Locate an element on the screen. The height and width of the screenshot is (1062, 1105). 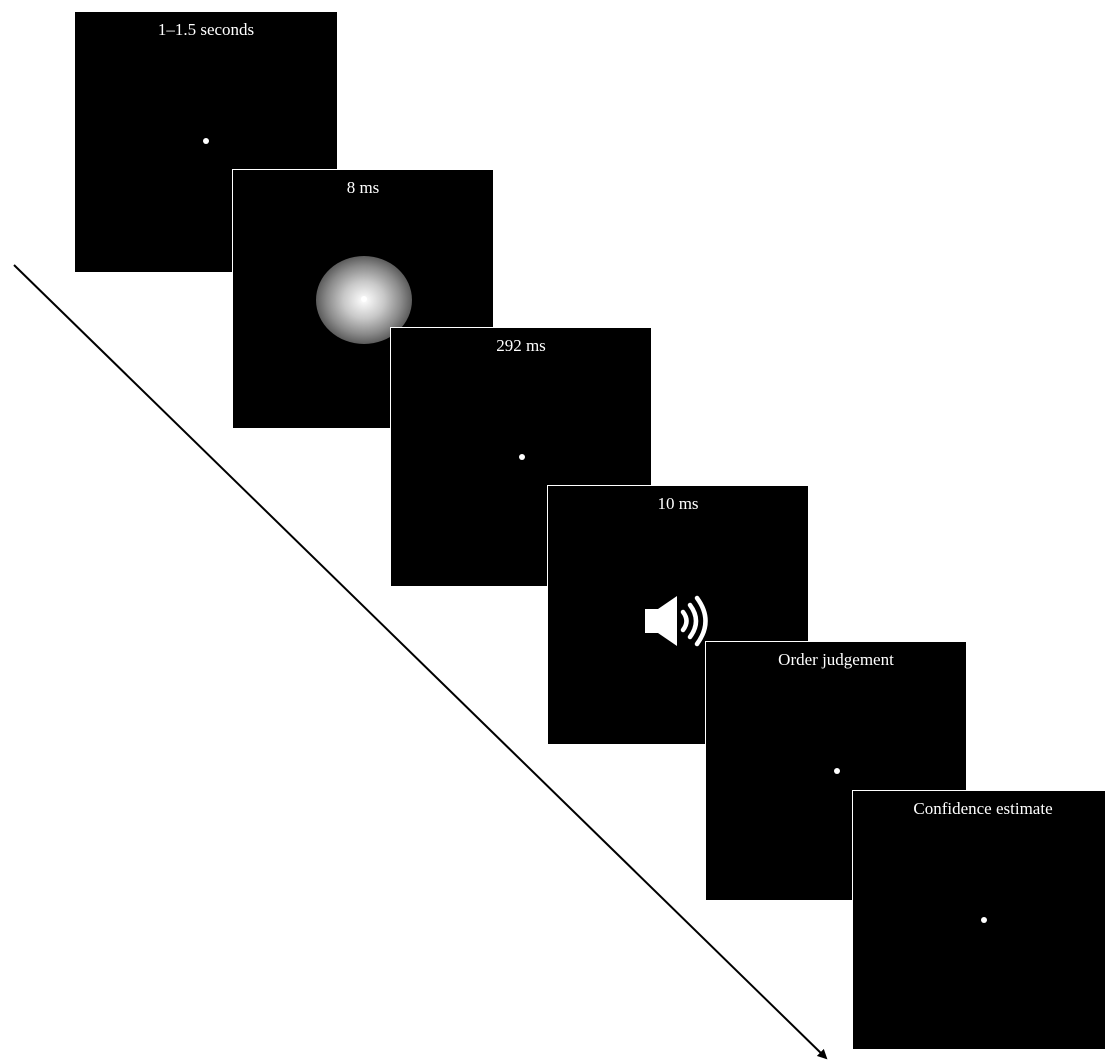
screen-label: 1–1.5 seconds is located at coordinates (206, 29).